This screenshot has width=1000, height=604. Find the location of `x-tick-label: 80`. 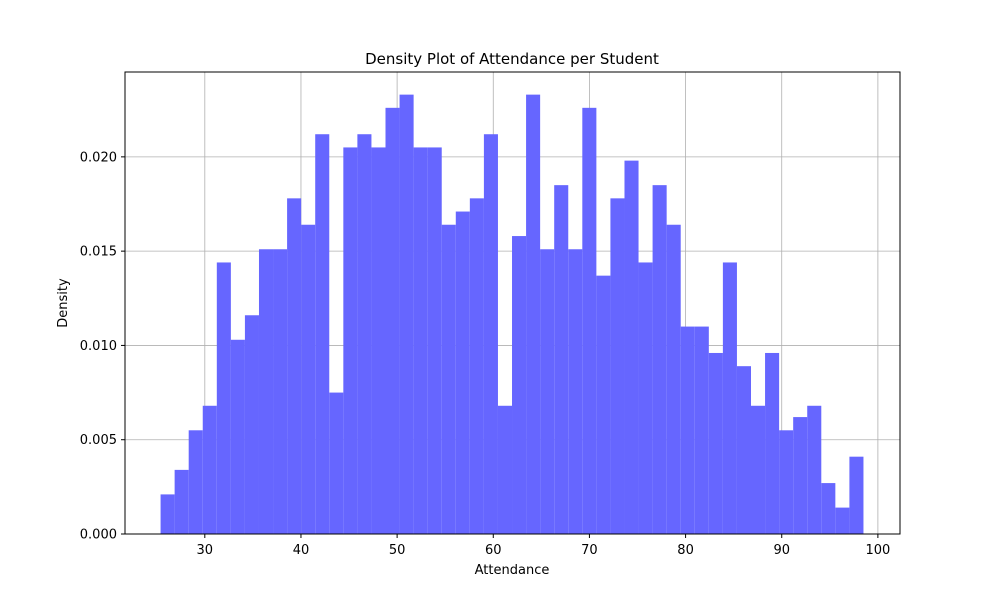

x-tick-label: 80 is located at coordinates (685, 550).